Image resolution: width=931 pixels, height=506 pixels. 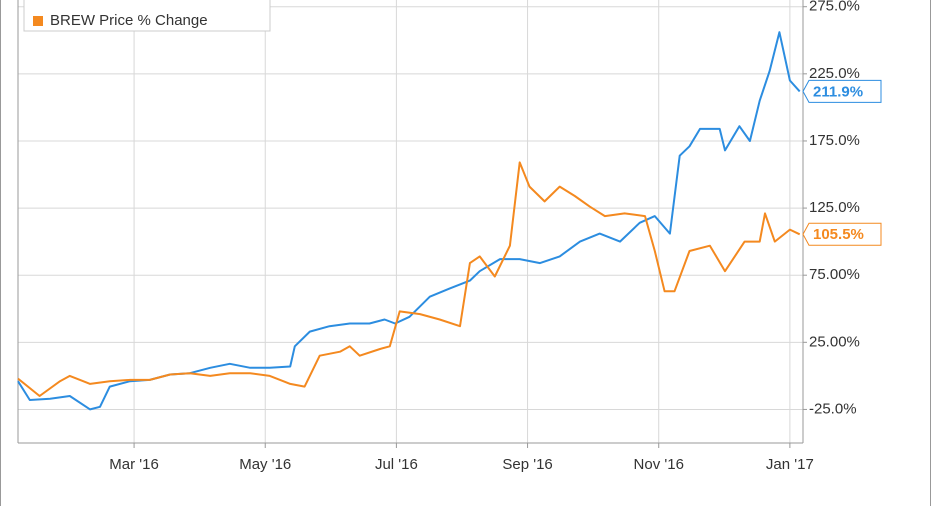 I want to click on y-tick-label: -25.0%, so click(x=833, y=408).